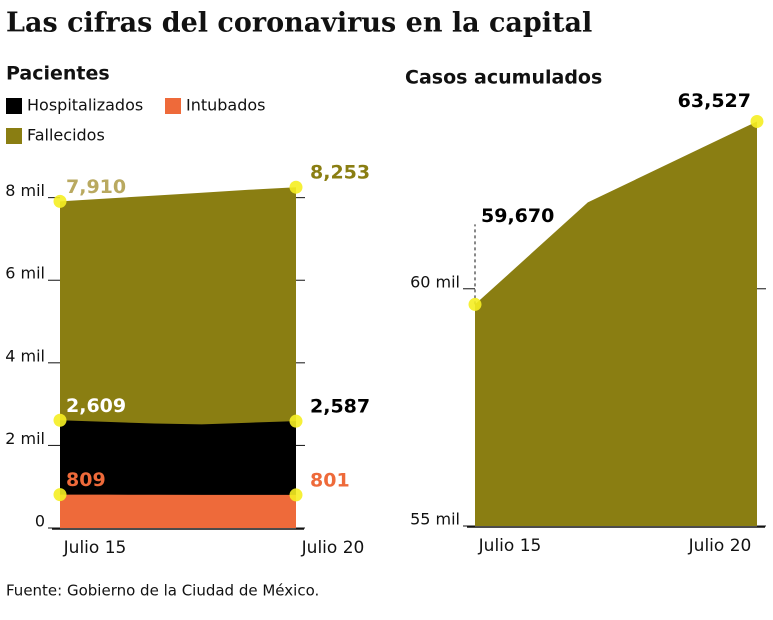  Describe the element at coordinates (25, 438) in the screenshot. I see `y-tick-label: 2 mil` at that location.